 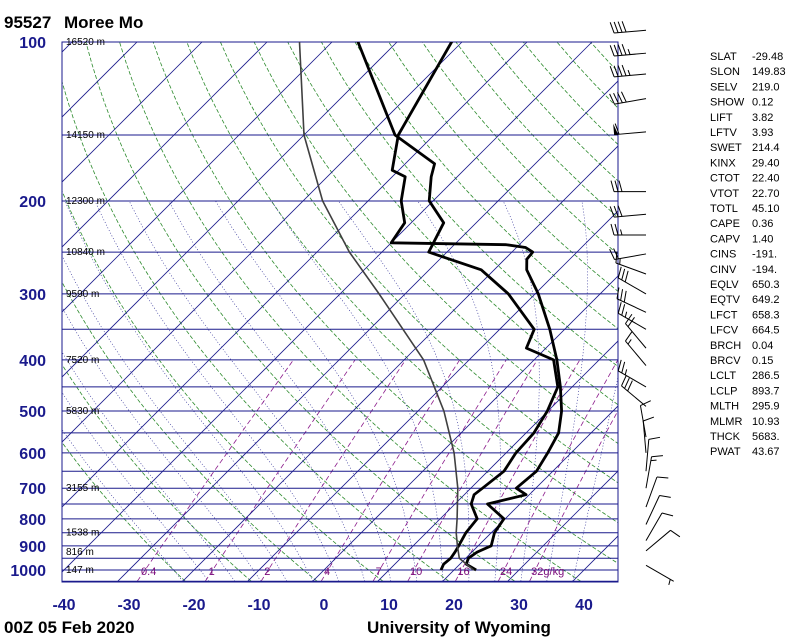 I want to click on index-value: -191., so click(x=764, y=255).